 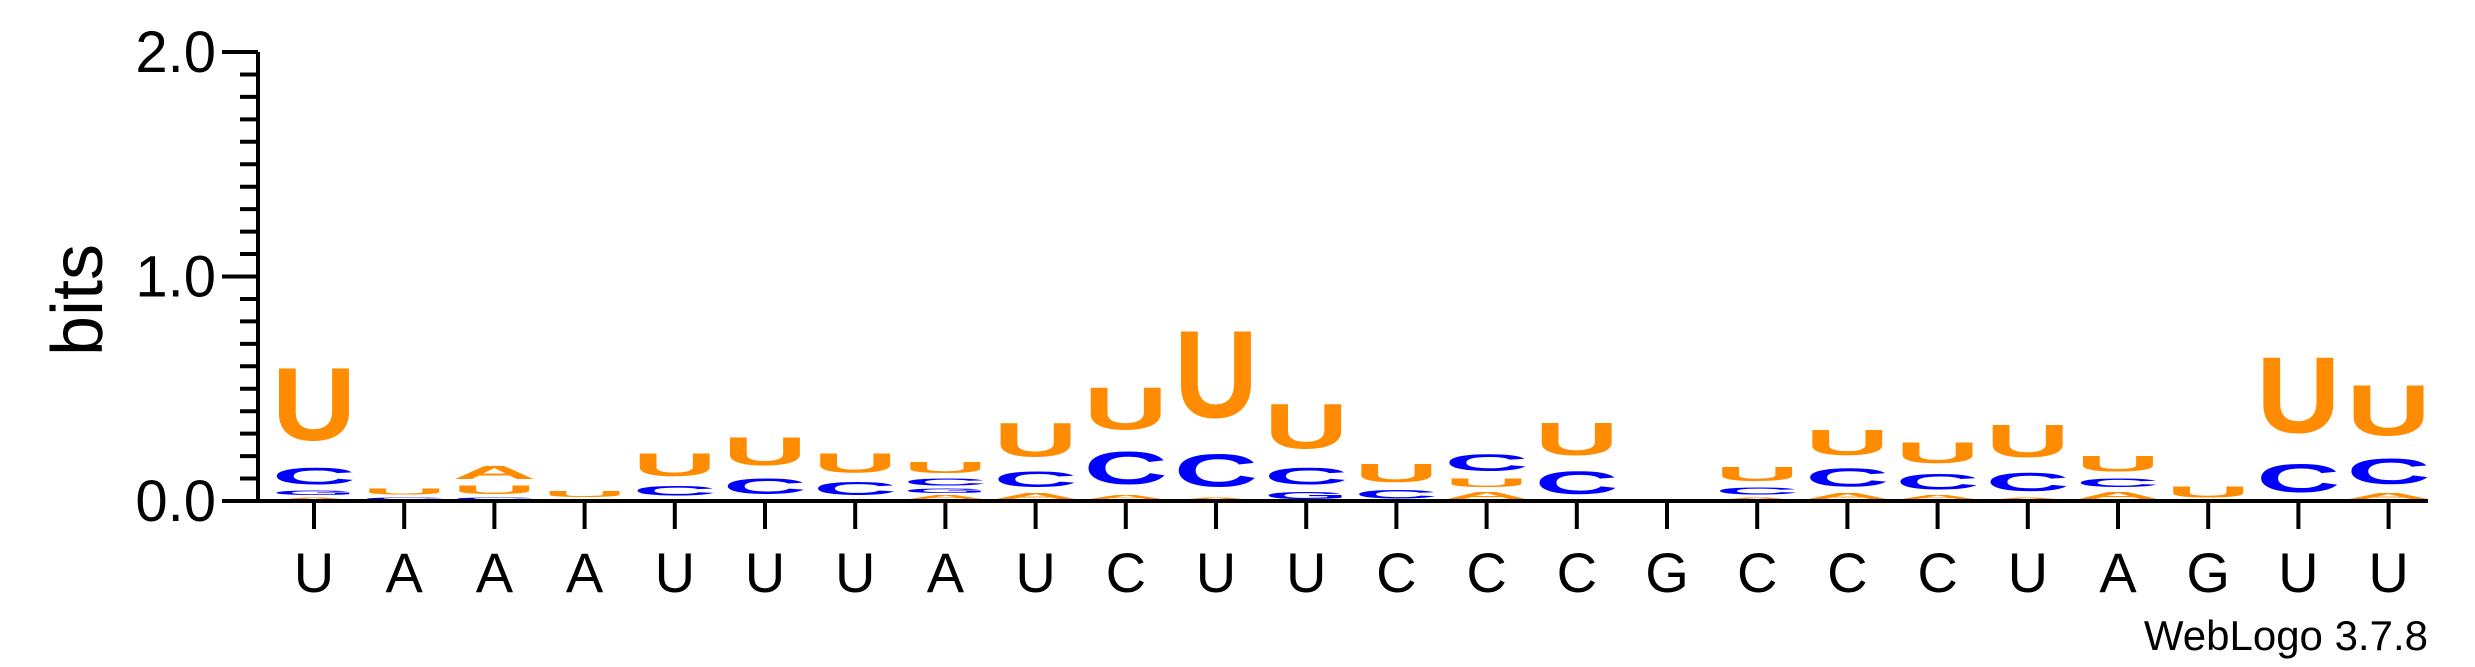 I want to click on y-tick-label: 0.0, so click(x=175, y=501).